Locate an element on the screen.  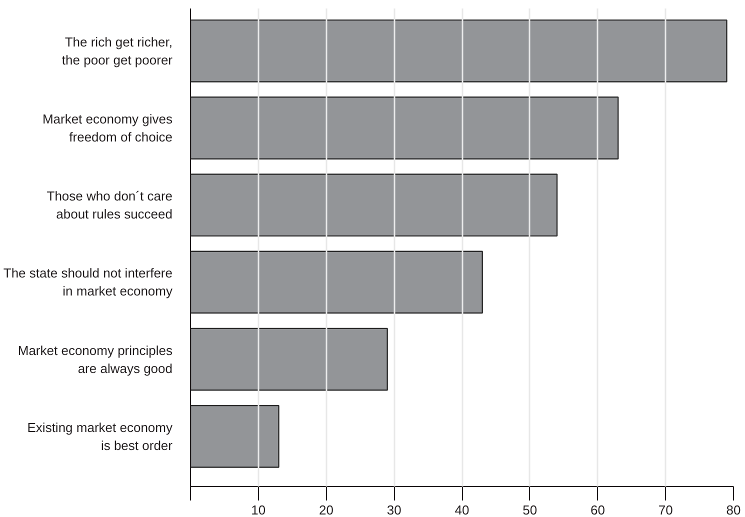
x-tick-label: 10 is located at coordinates (258, 509).